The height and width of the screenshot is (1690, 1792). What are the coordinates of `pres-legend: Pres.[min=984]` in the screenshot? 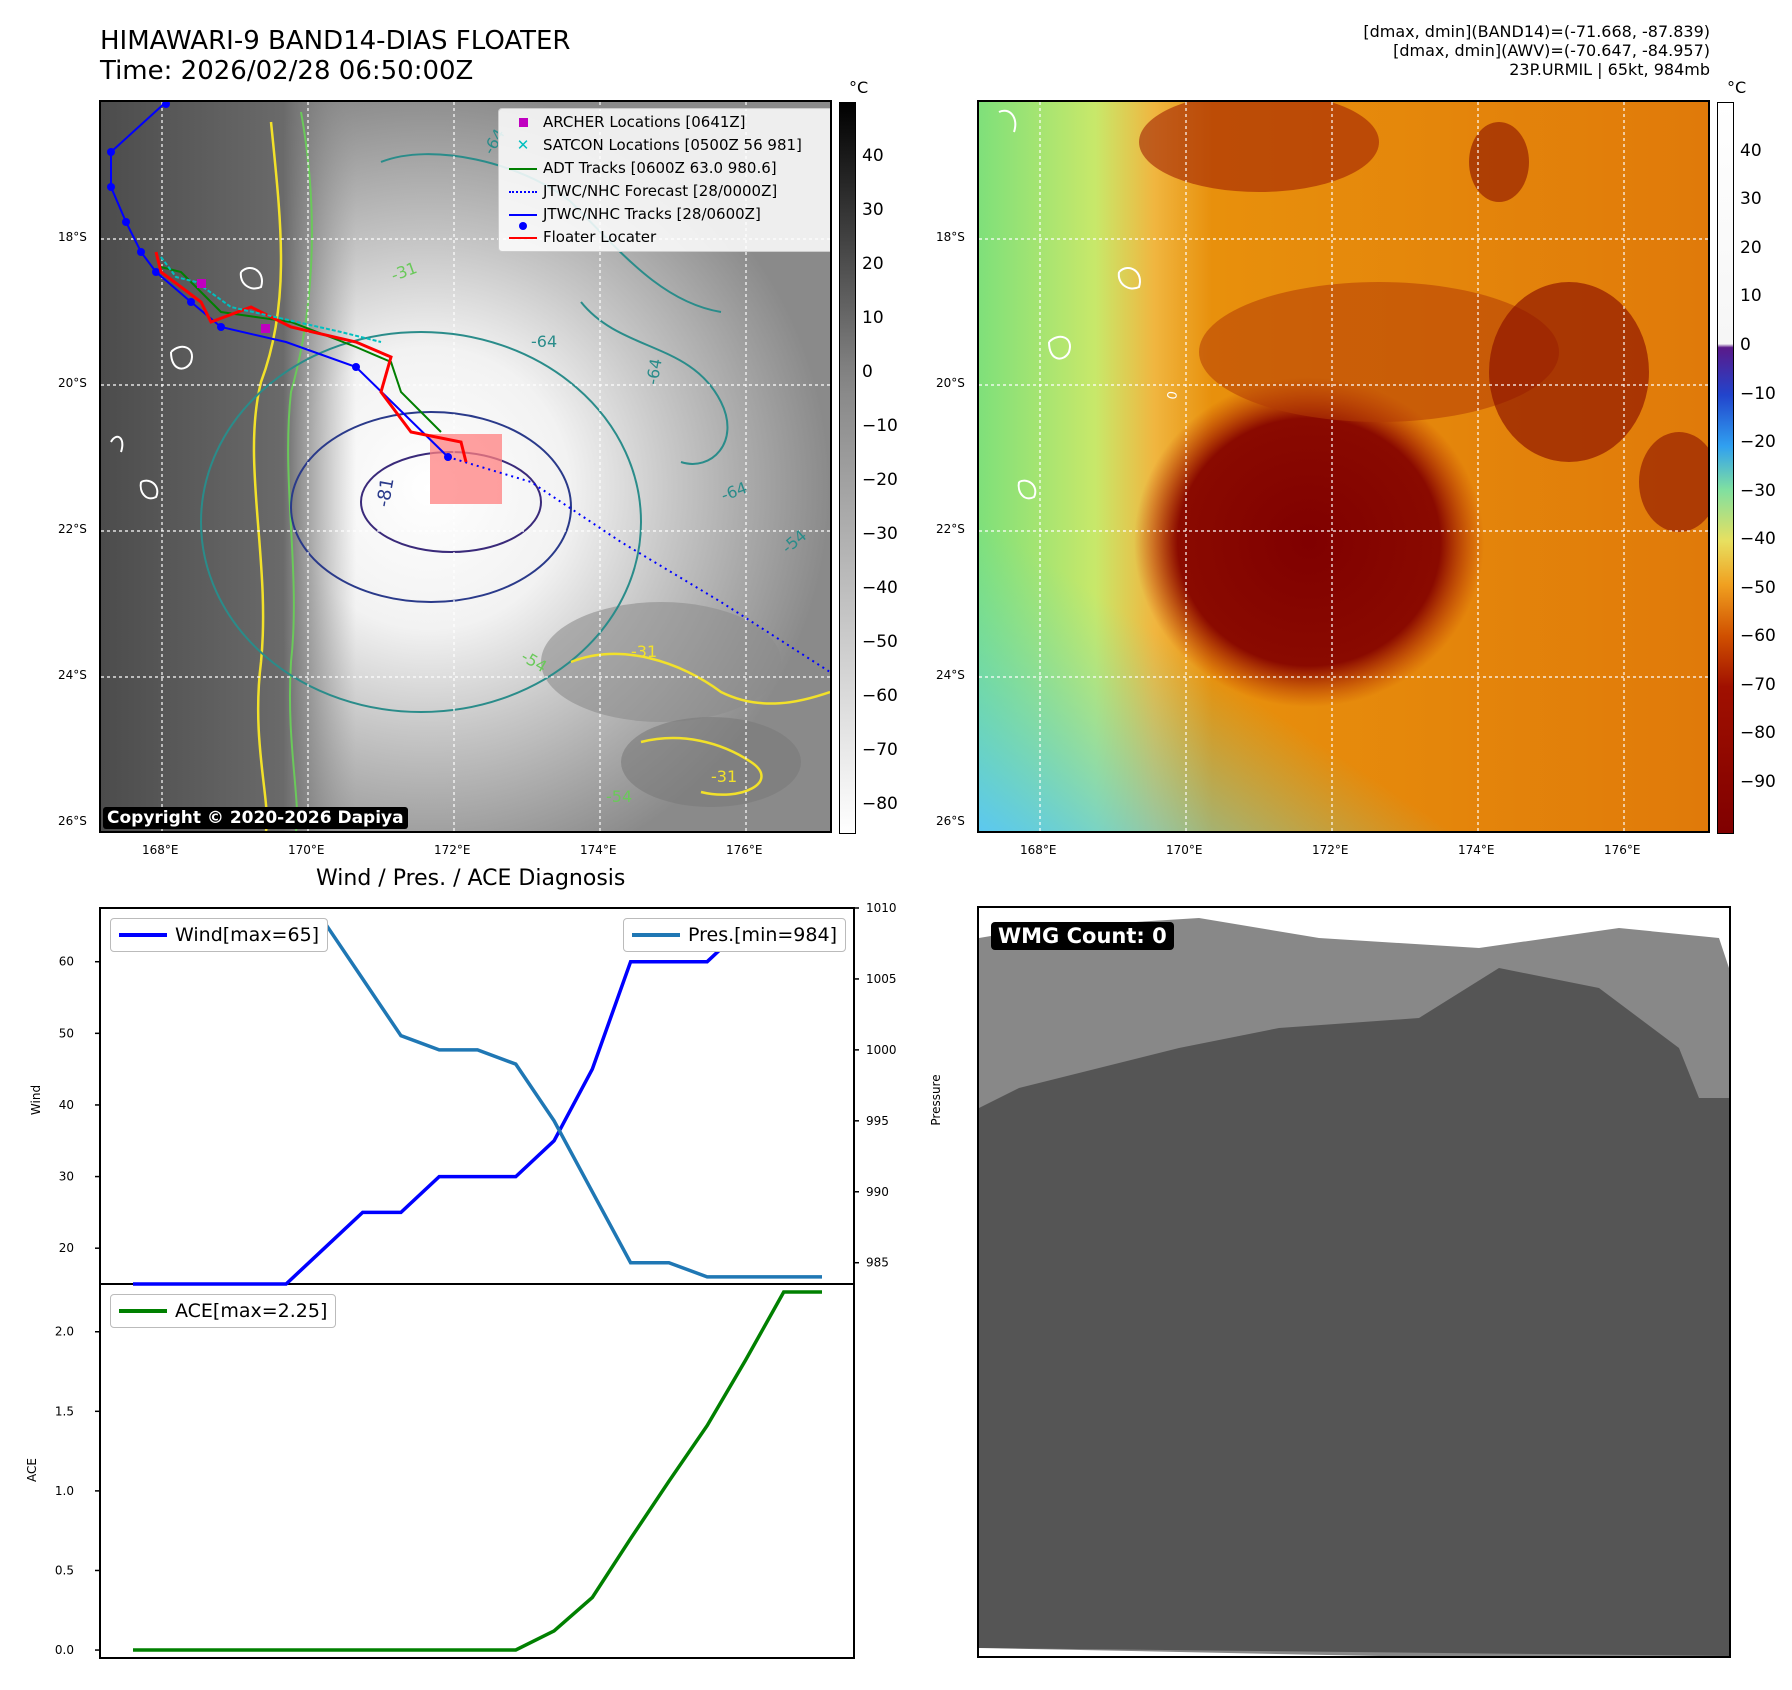 It's located at (734, 935).